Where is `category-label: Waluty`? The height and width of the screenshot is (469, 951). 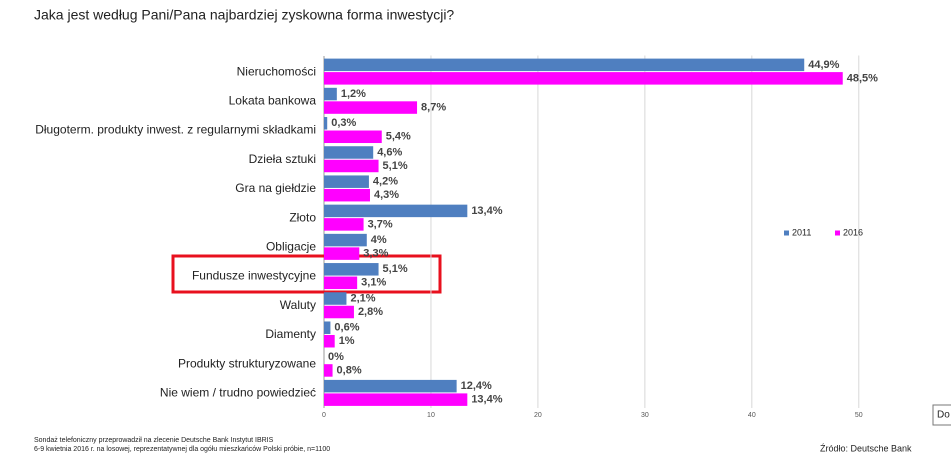
category-label: Waluty is located at coordinates (298, 305).